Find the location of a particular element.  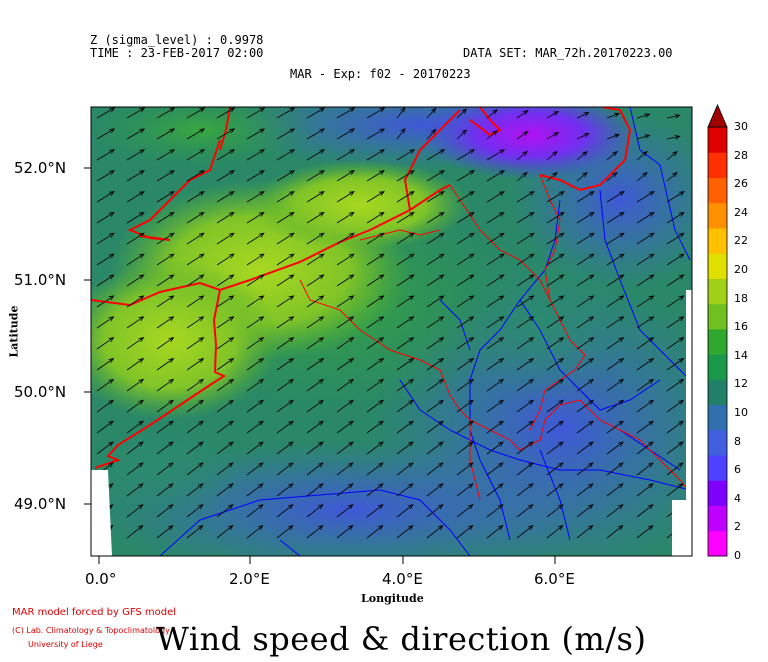

colorbar-label: 16 is located at coordinates (741, 327).